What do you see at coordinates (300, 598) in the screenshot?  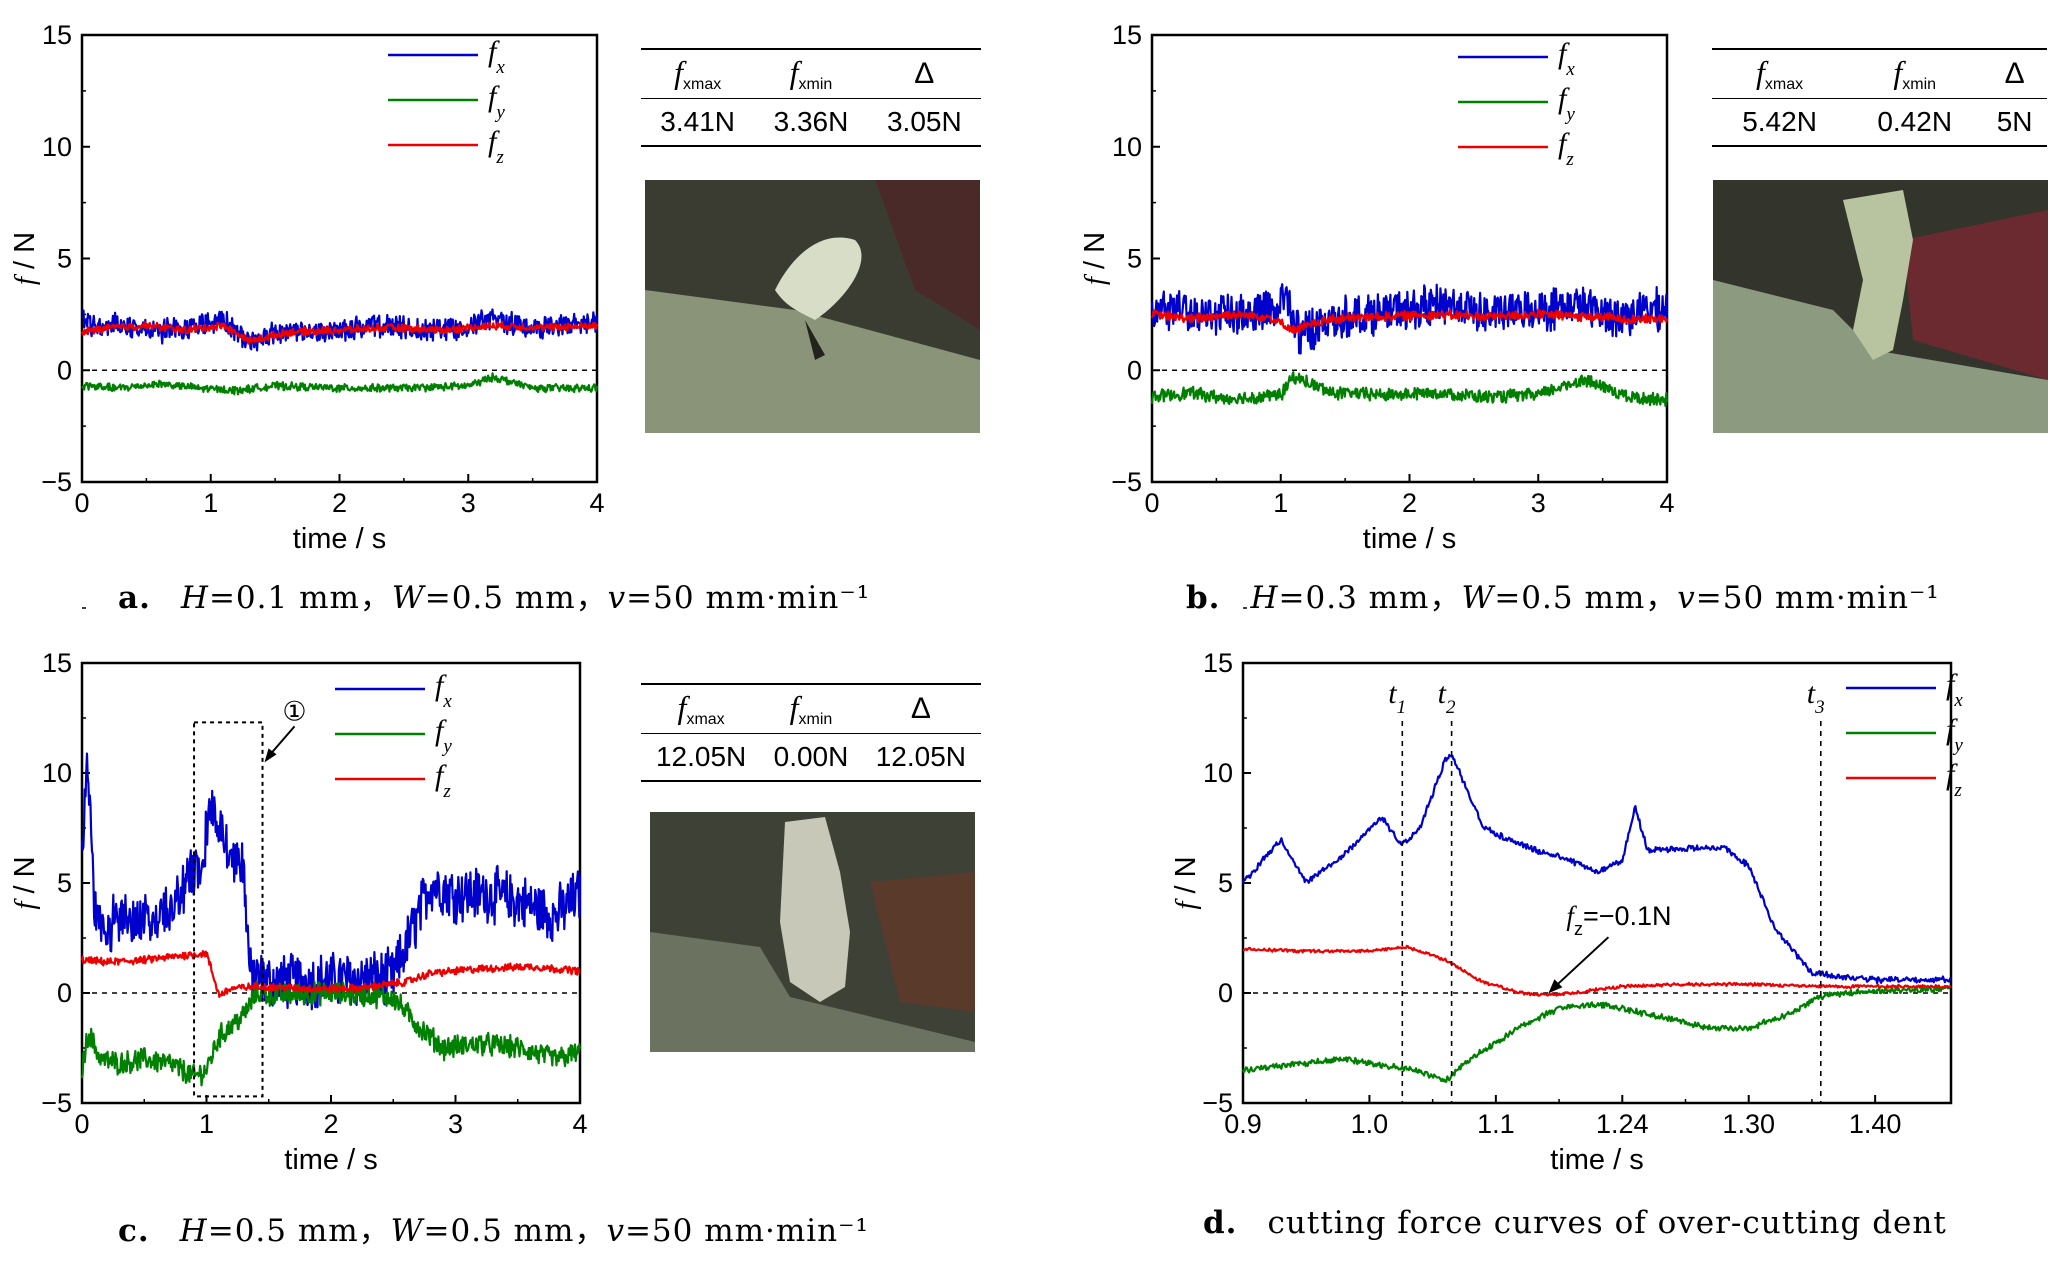 I see `caption-h-value: =0.1 mm，` at bounding box center [300, 598].